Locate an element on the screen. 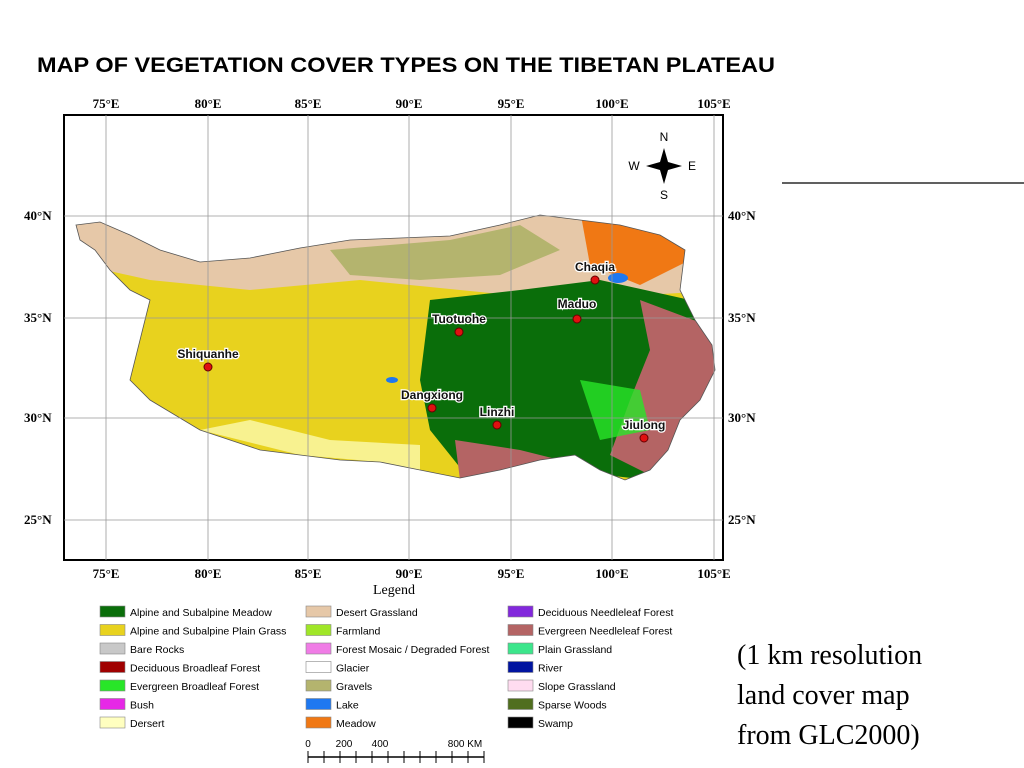 The image size is (1024, 768). caption-line: from GLC2000) is located at coordinates (828, 735).